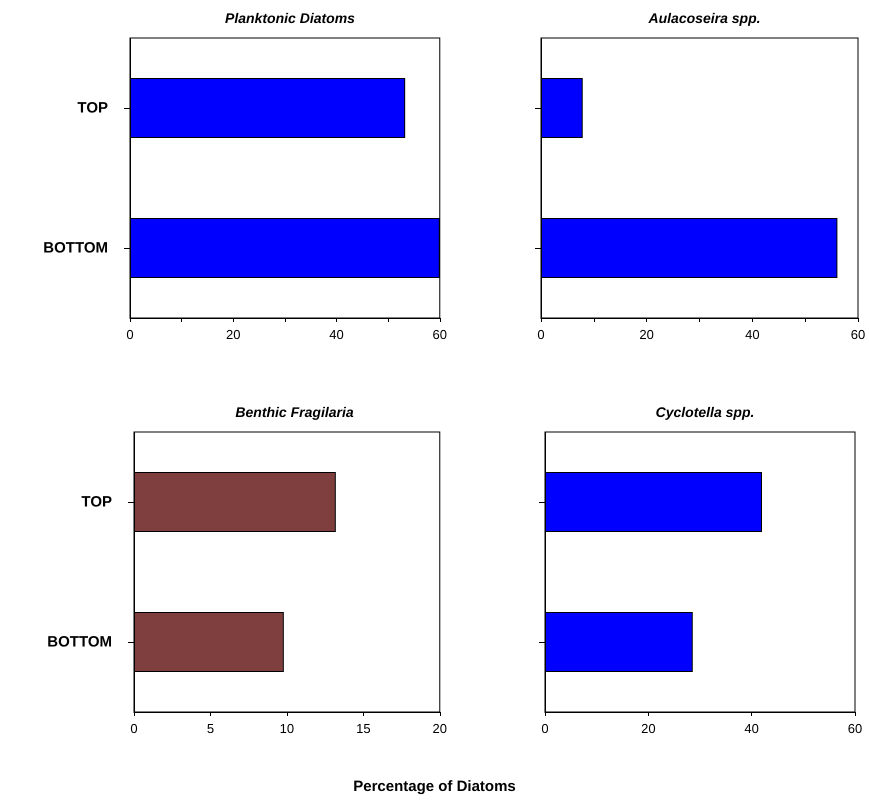 The width and height of the screenshot is (869, 807). I want to click on chart-title: Benthic Fragilaria, so click(294, 412).